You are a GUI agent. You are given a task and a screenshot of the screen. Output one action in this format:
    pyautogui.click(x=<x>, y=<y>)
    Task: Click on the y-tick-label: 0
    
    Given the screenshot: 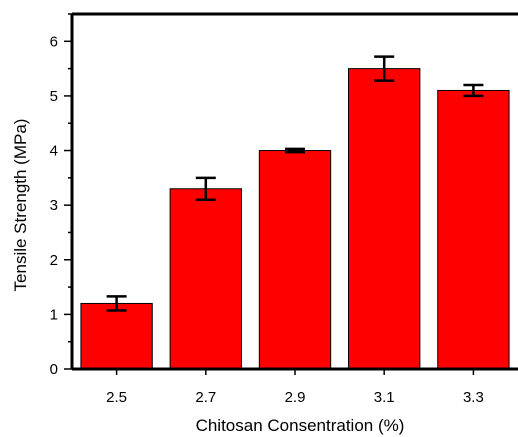 What is the action you would take?
    pyautogui.click(x=54, y=369)
    